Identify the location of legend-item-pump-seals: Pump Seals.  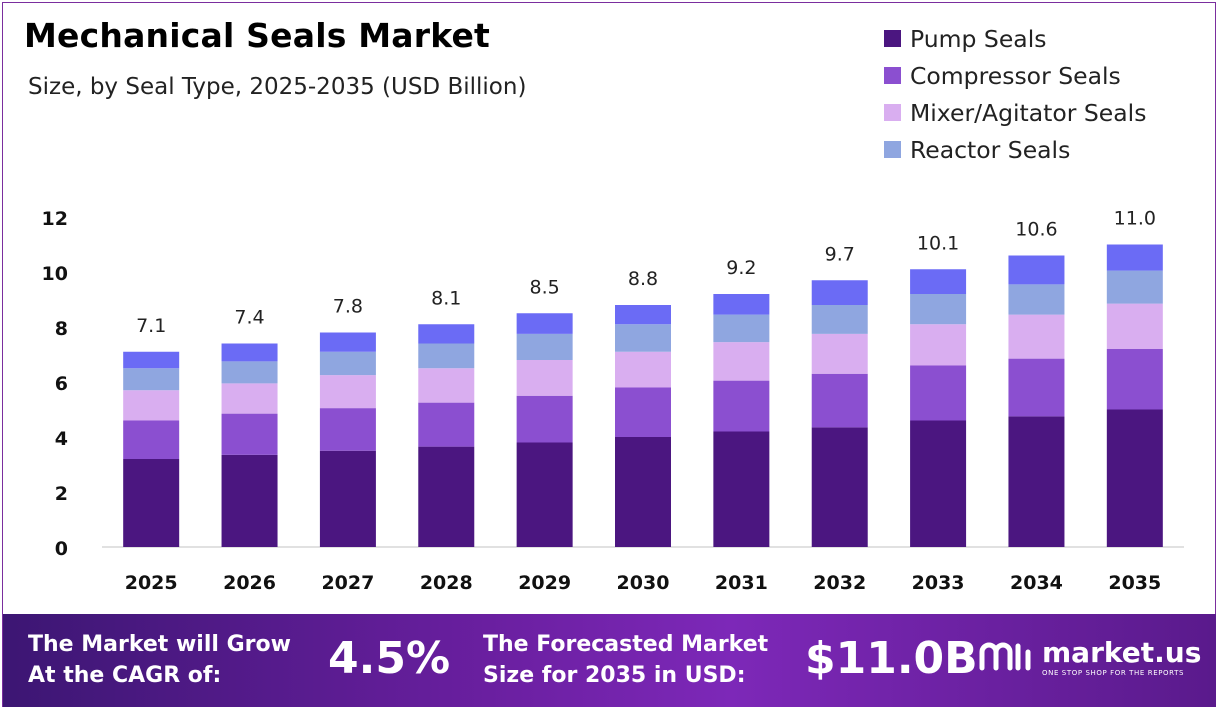
(1015, 38).